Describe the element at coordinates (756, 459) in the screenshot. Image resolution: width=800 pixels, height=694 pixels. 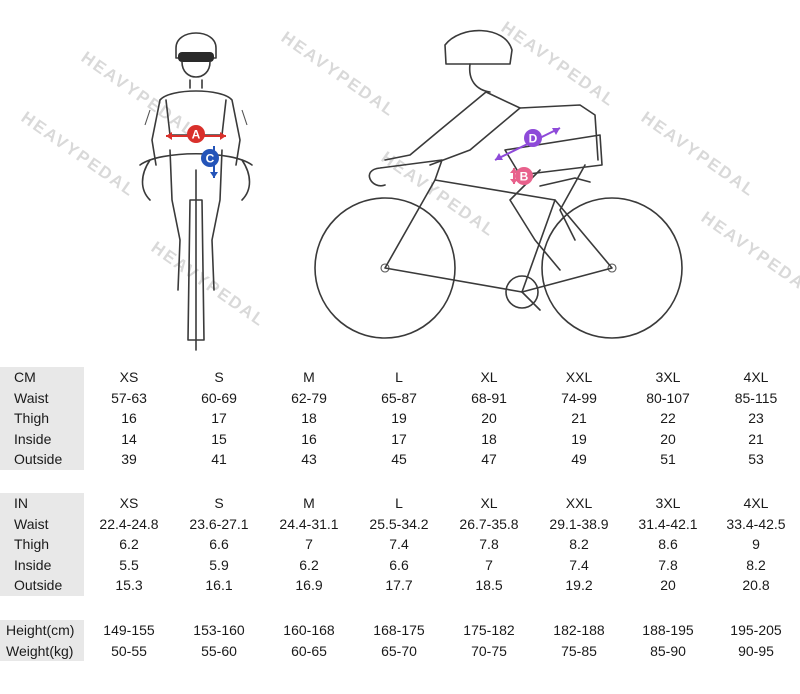
I see `table-cell: 53` at that location.